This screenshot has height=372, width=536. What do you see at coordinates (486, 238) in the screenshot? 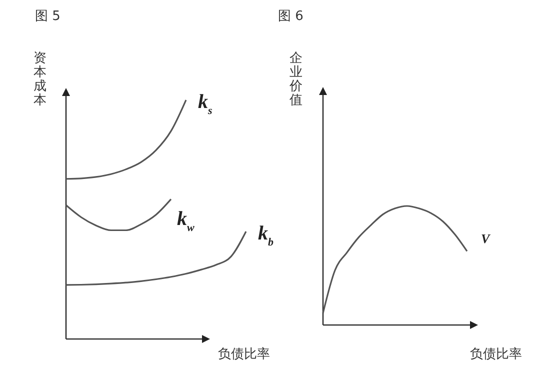
I see `series-label: V` at bounding box center [486, 238].